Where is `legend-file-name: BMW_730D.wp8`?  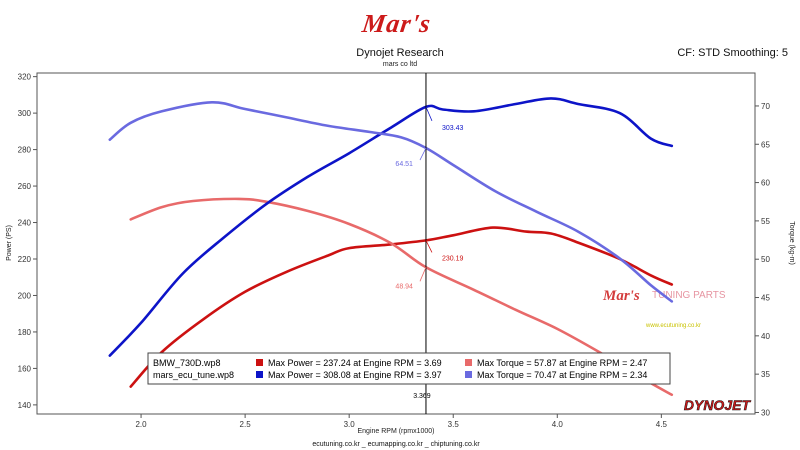
legend-file-name: BMW_730D.wp8 is located at coordinates (187, 363).